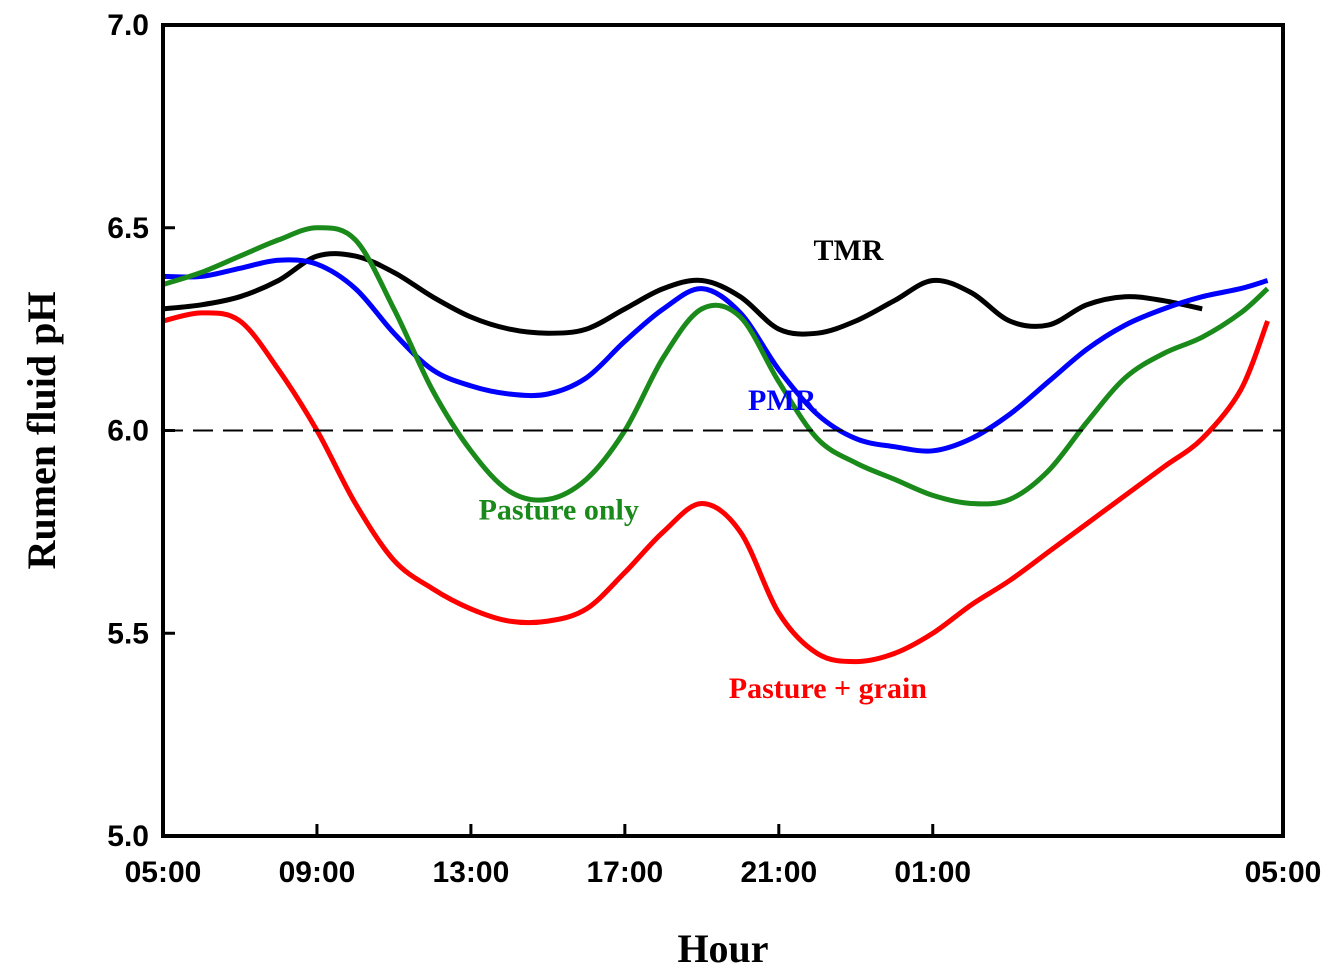 Image resolution: width=1339 pixels, height=969 pixels. I want to click on y-tick-label: 5.5, so click(128, 633).